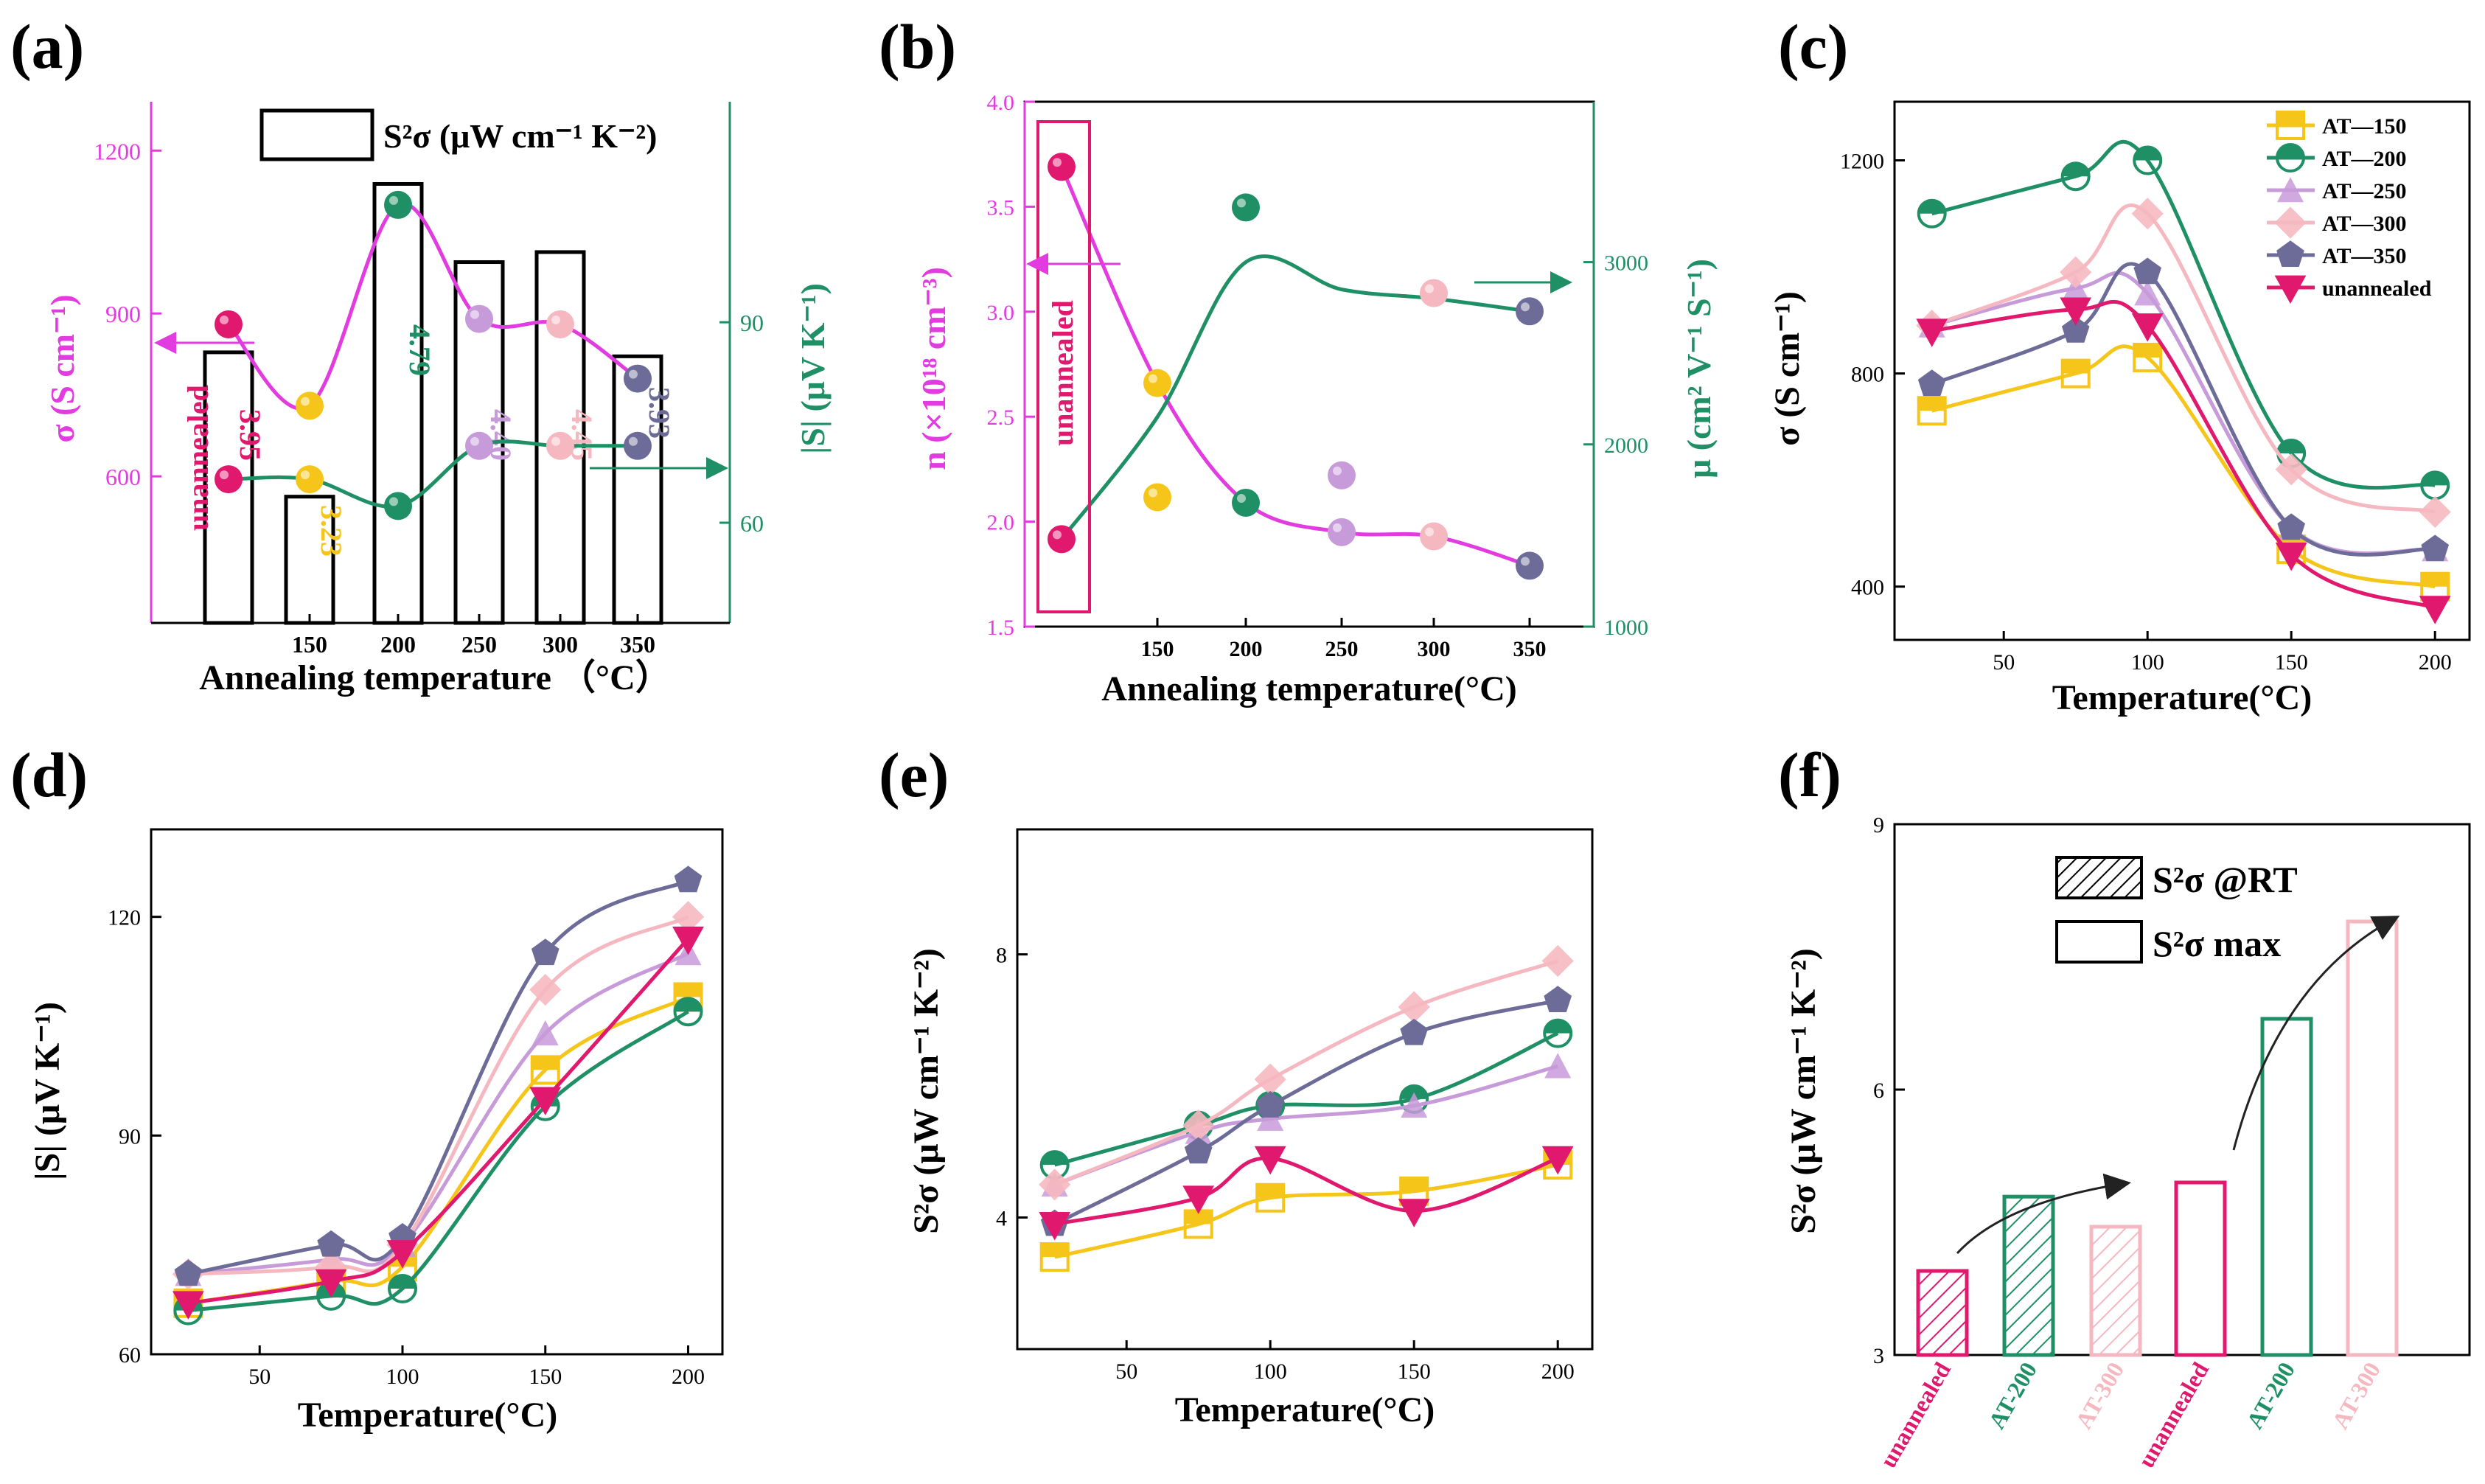 The width and height of the screenshot is (2485, 1484). Describe the element at coordinates (130, 1356) in the screenshot. I see `y-tick-label: 60` at that location.